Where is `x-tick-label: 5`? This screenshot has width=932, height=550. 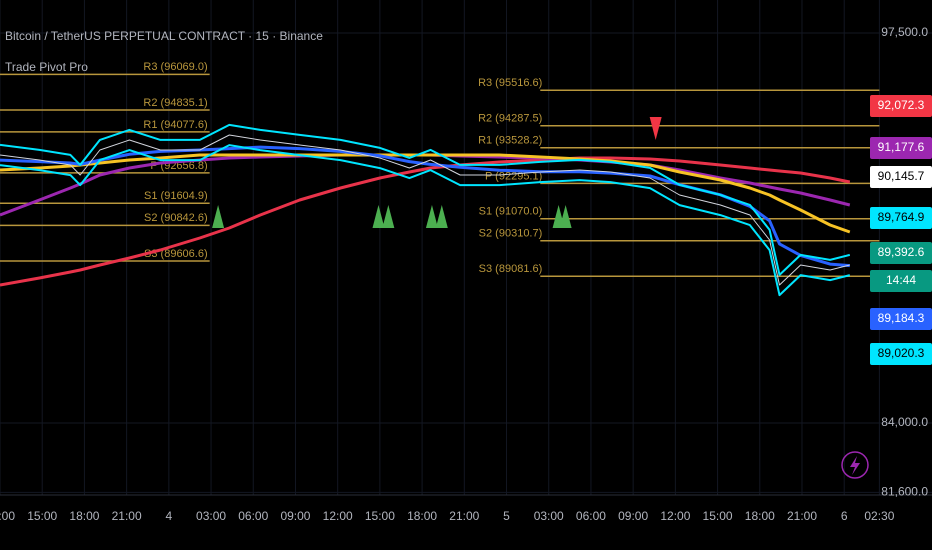 x-tick-label: 5 is located at coordinates (506, 516).